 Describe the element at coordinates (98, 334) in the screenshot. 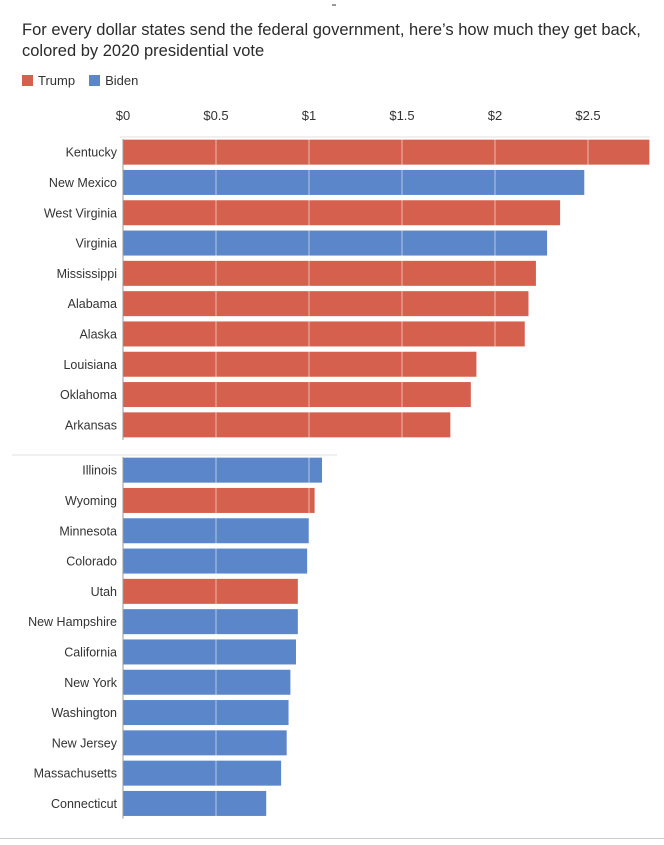

I see `state-label: Alaska` at that location.